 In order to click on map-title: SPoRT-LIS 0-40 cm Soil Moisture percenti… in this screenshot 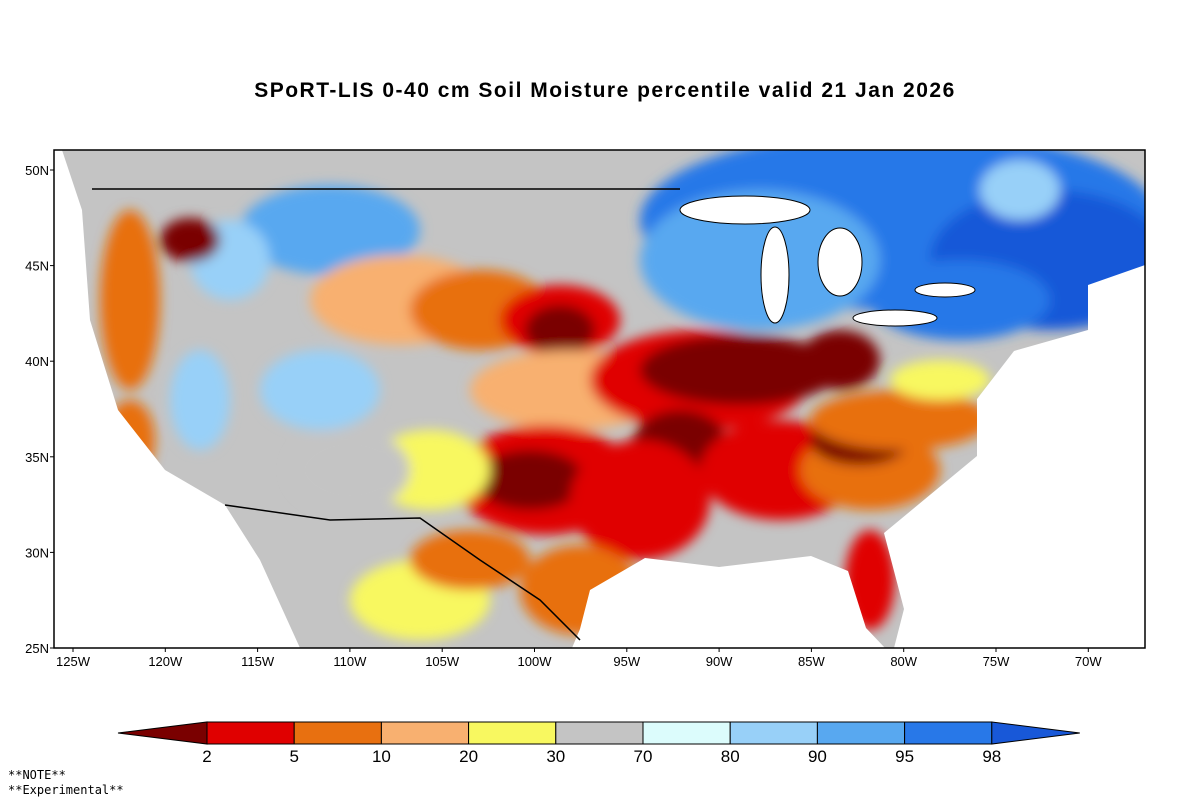, I will do `click(605, 90)`.